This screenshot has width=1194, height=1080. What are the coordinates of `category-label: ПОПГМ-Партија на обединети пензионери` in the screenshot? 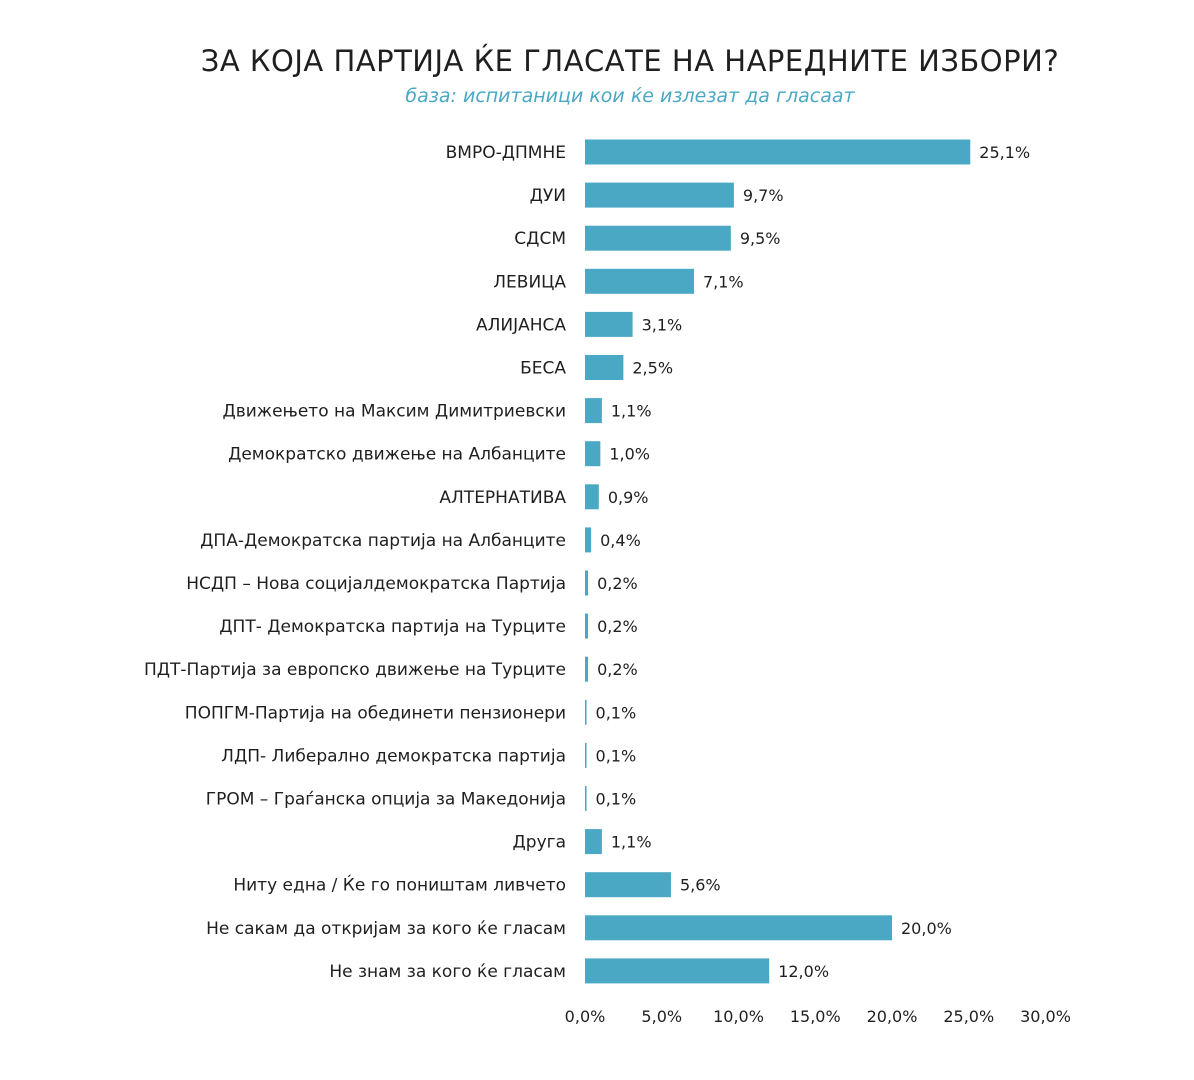 It's located at (375, 713).